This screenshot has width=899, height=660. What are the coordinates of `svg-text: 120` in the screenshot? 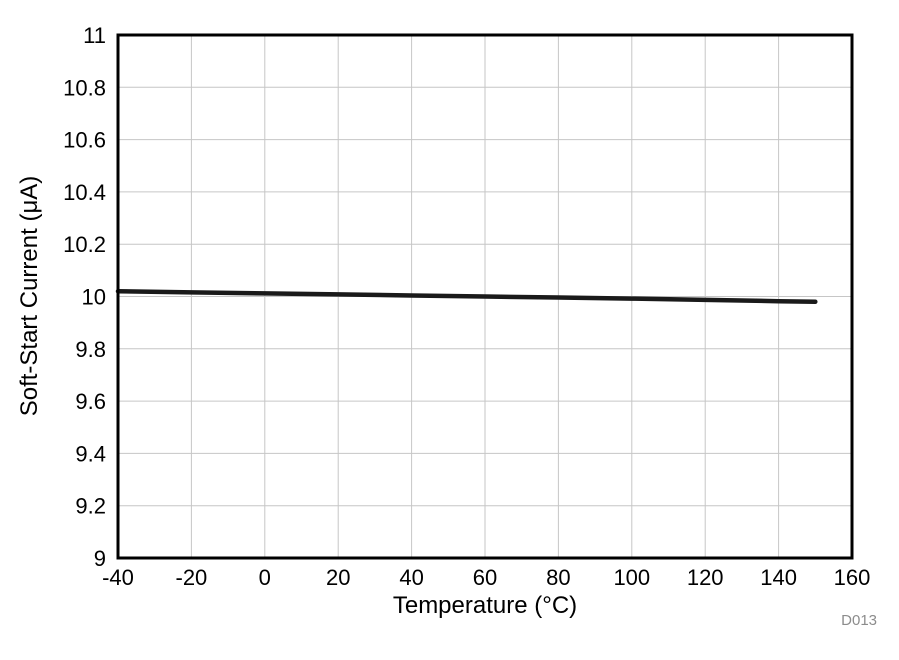 It's located at (705, 577).